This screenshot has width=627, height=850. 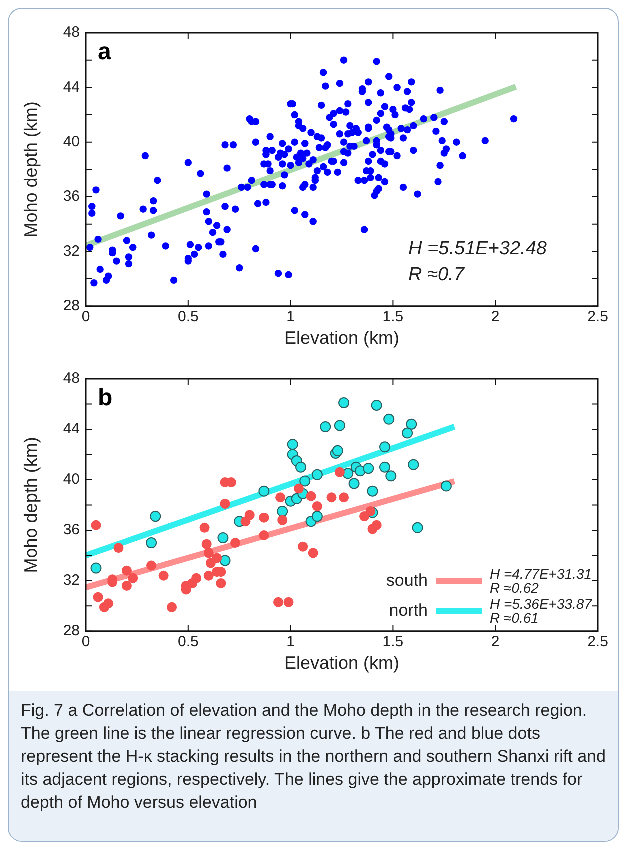 What do you see at coordinates (478, 249) in the screenshot?
I see `annotation: H =5.51E+32.48` at bounding box center [478, 249].